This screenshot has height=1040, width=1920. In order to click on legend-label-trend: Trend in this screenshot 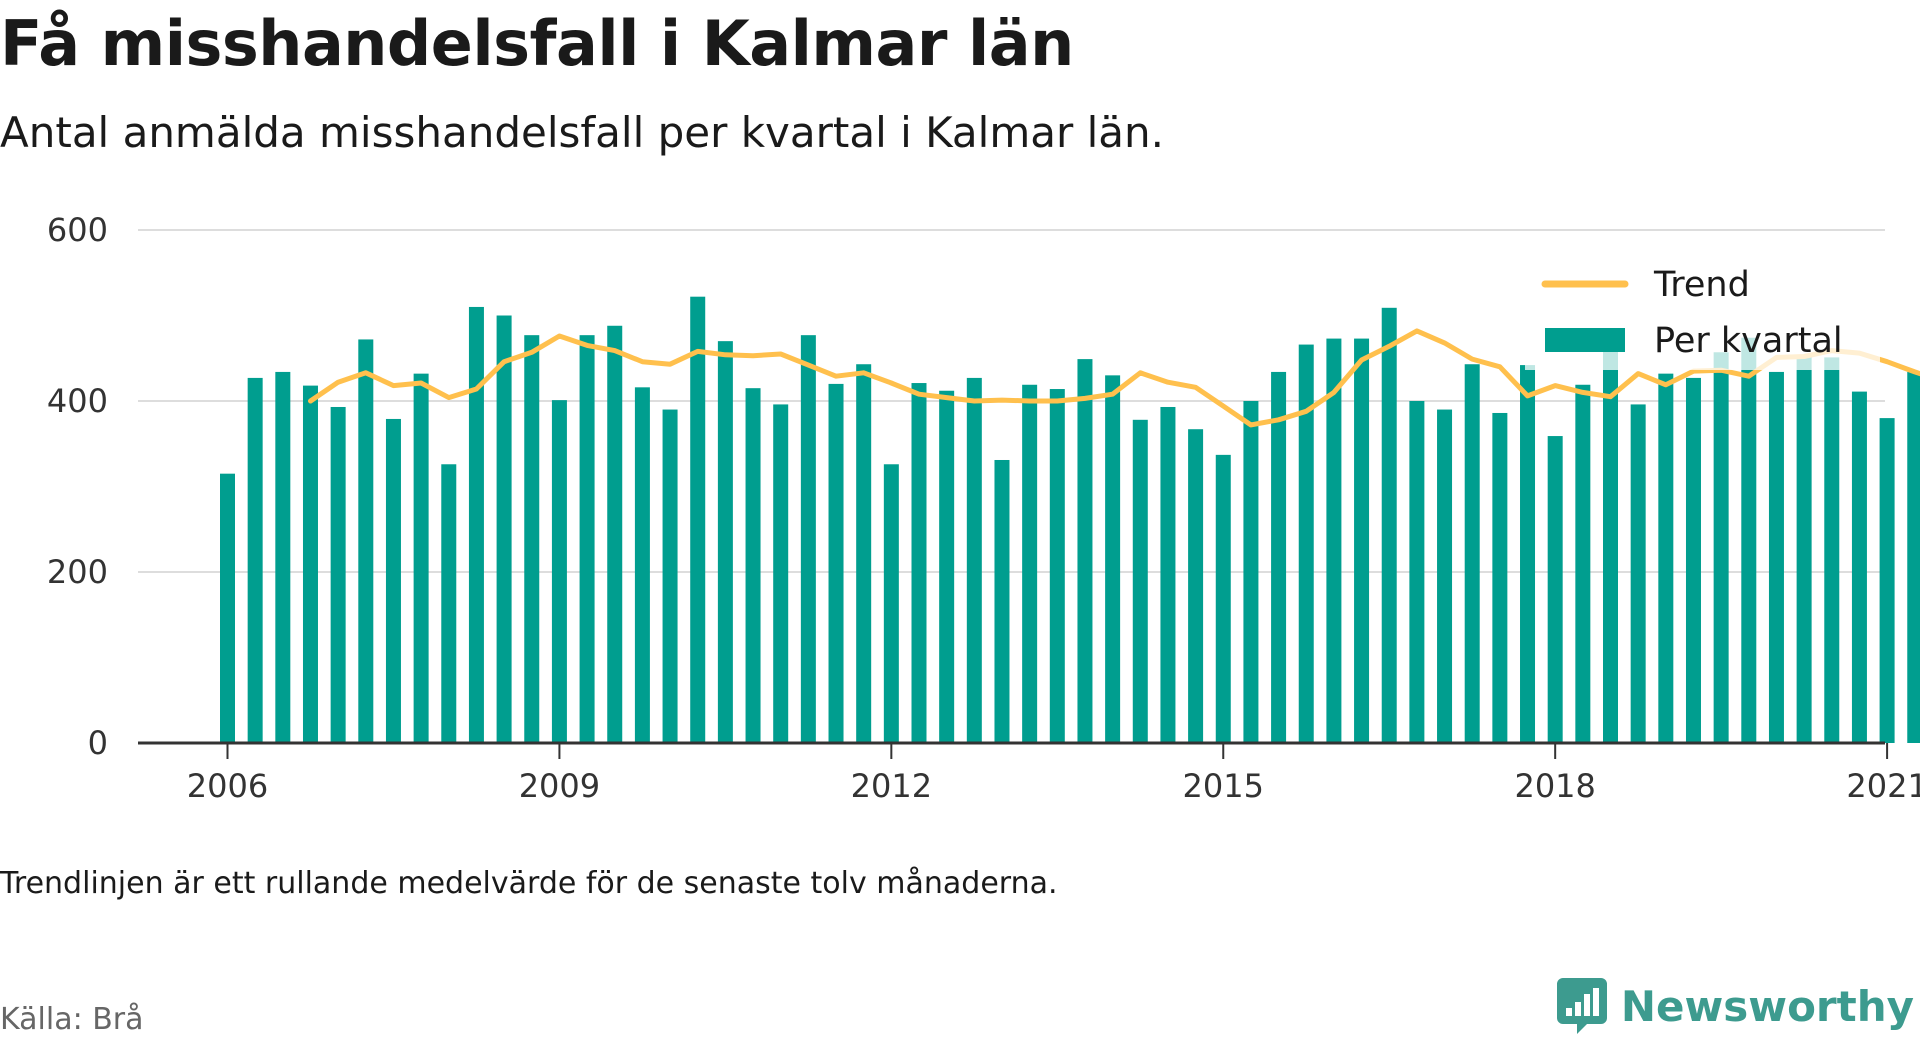, I will do `click(1701, 285)`.